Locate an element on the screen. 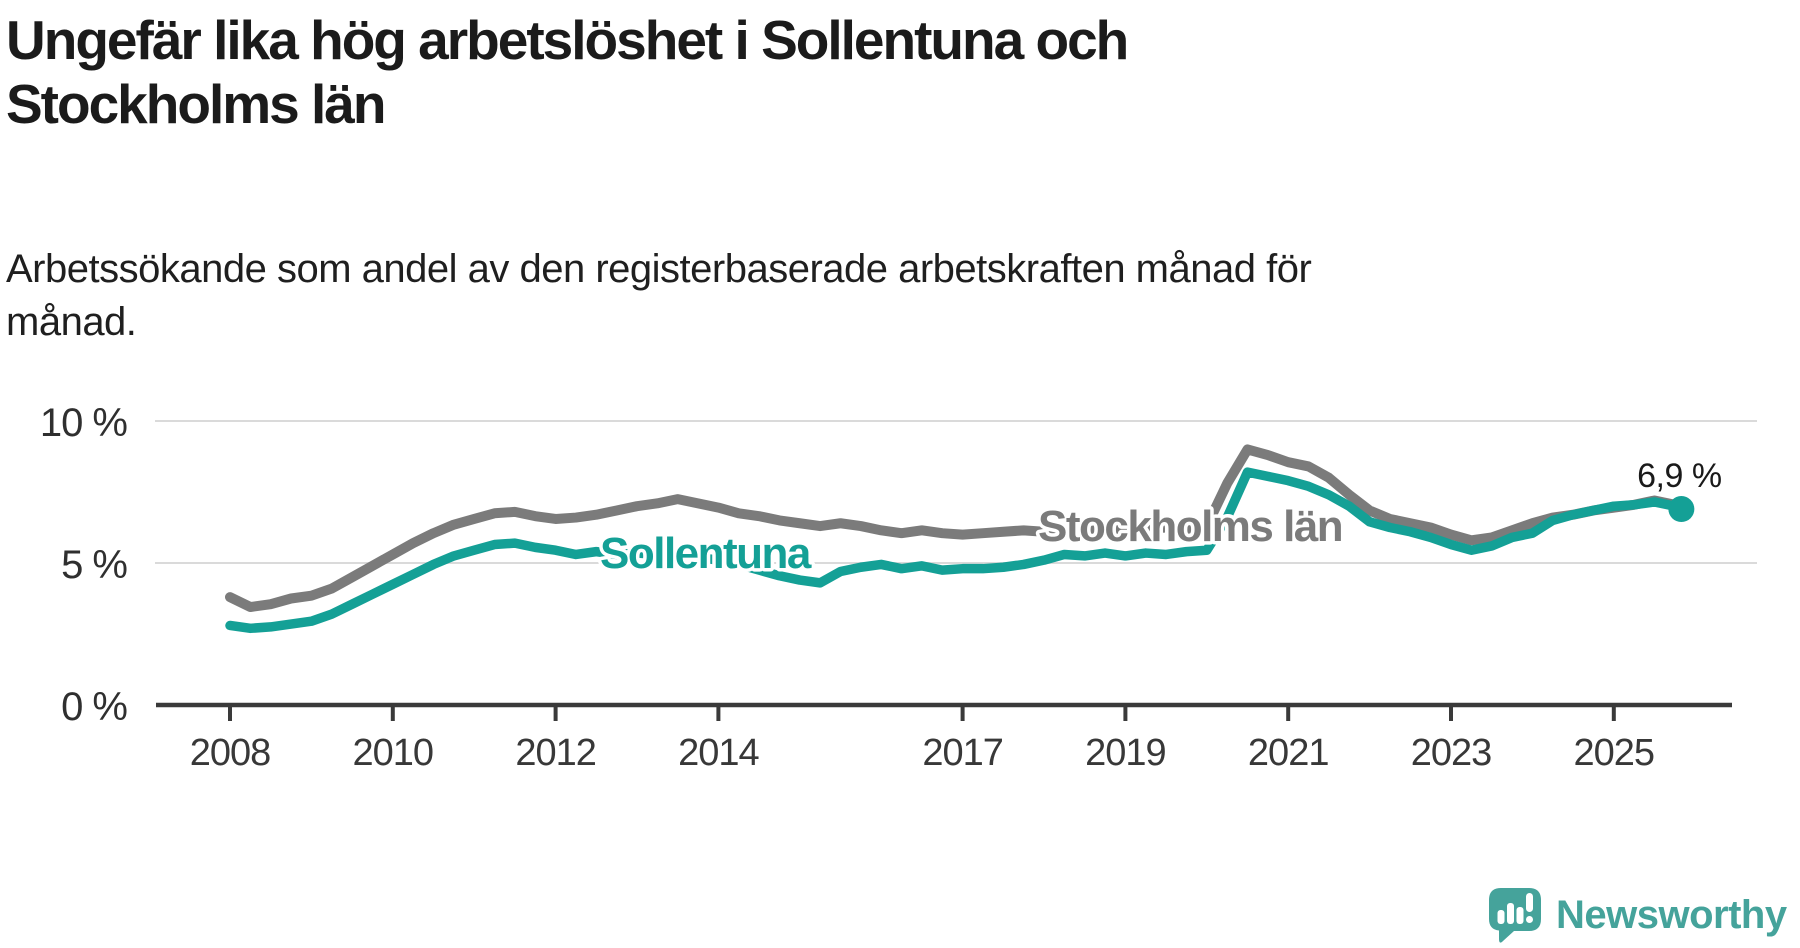 This screenshot has height=948, width=1800. series-line-stockholms-lan is located at coordinates (956, 528).